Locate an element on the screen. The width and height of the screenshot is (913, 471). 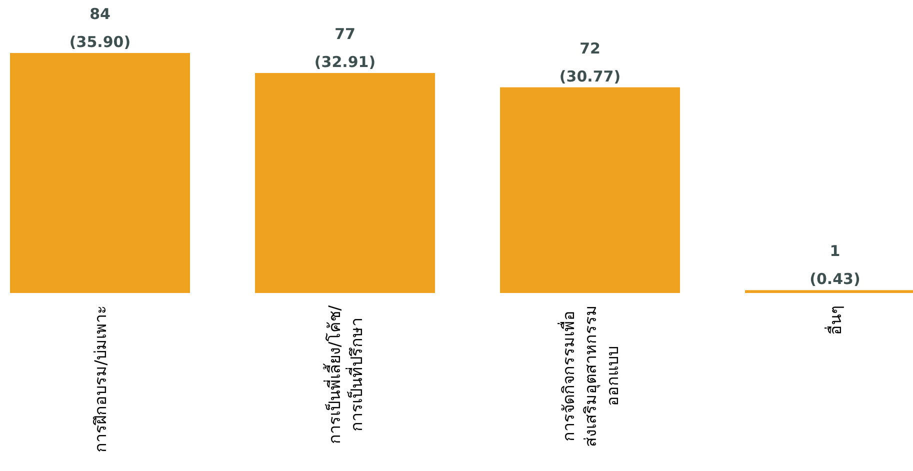
data-label: 1 (0.43) is located at coordinates (835, 265).